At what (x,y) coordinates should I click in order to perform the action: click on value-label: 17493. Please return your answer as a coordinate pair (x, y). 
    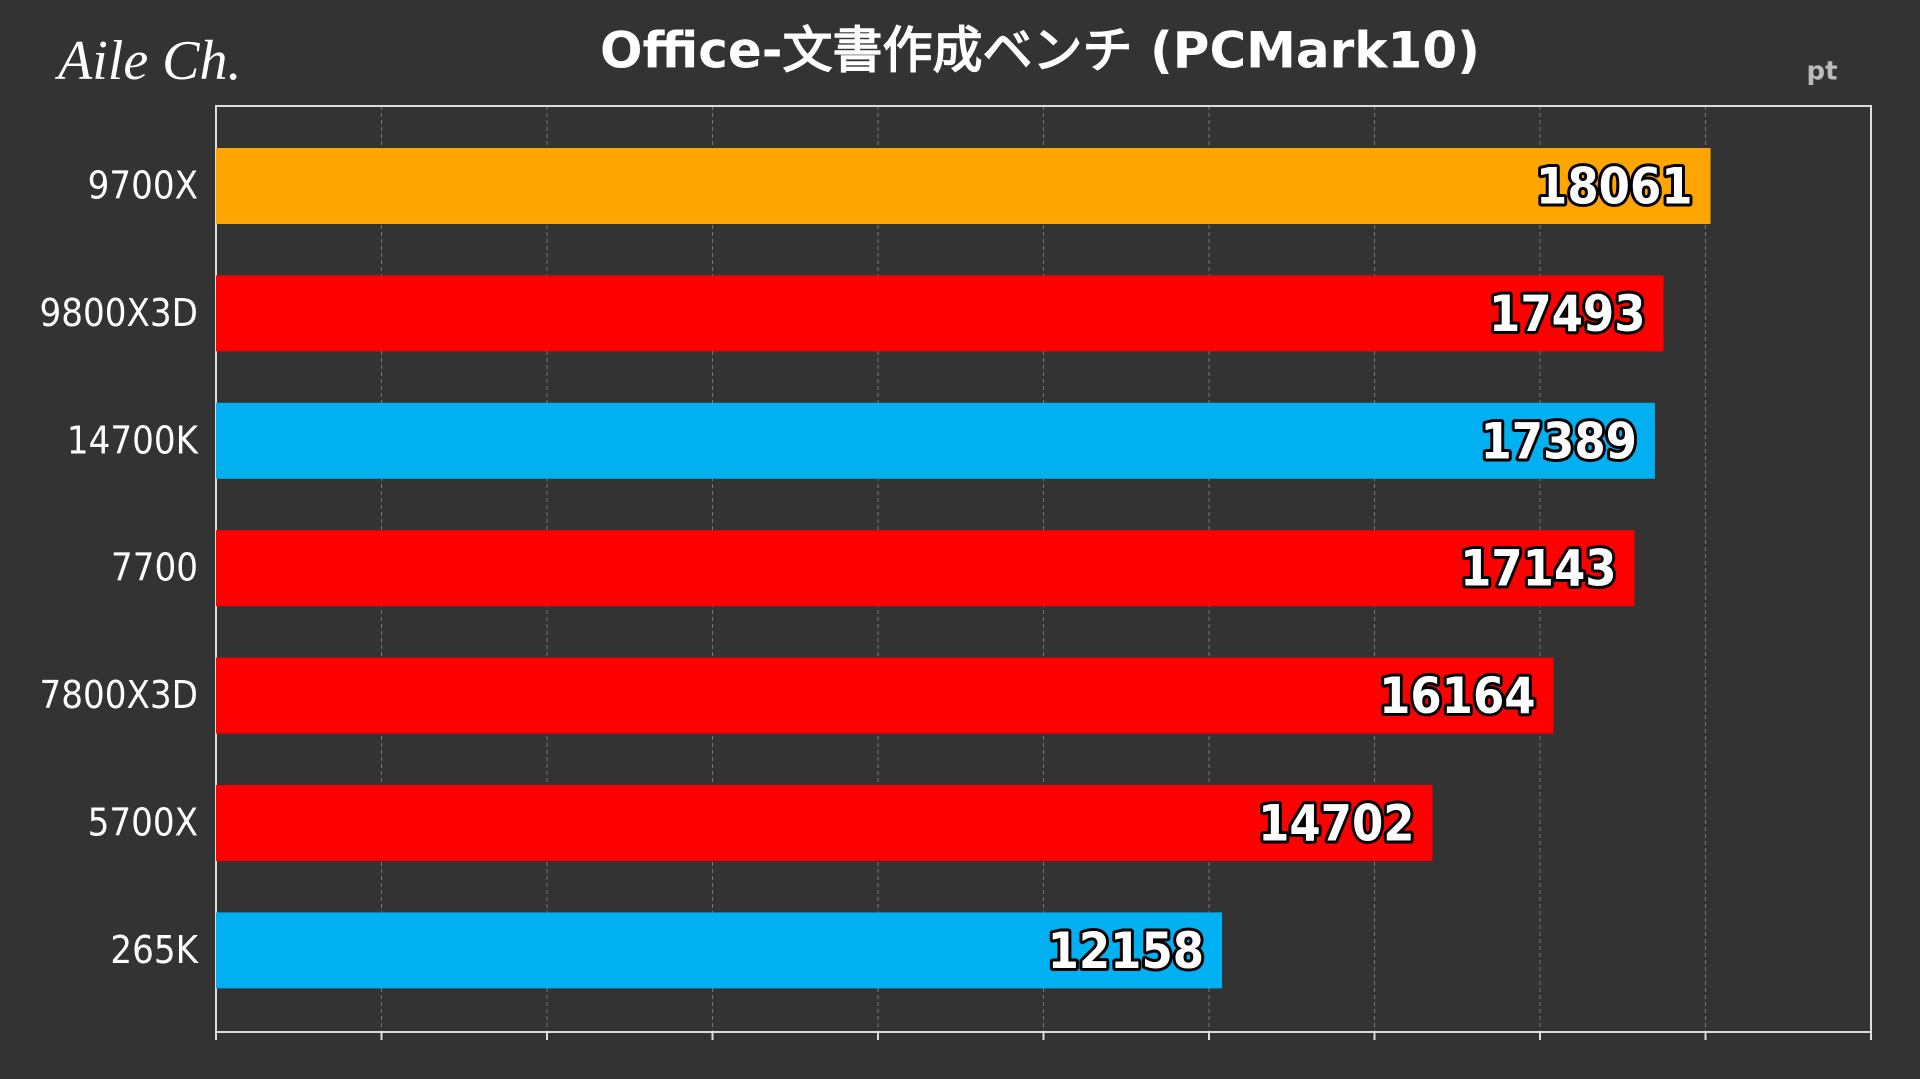
    Looking at the image, I should click on (1567, 314).